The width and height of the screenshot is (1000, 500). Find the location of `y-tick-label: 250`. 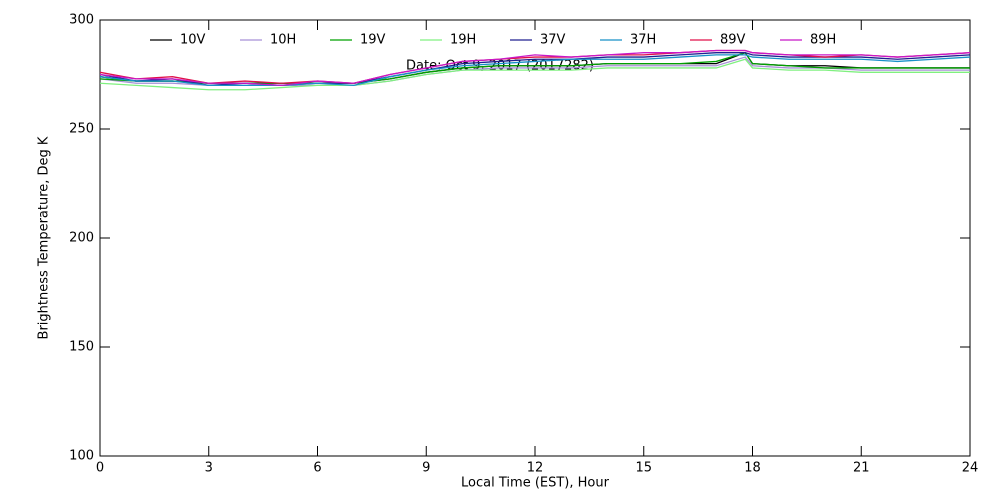

y-tick-label: 250 is located at coordinates (81, 129).